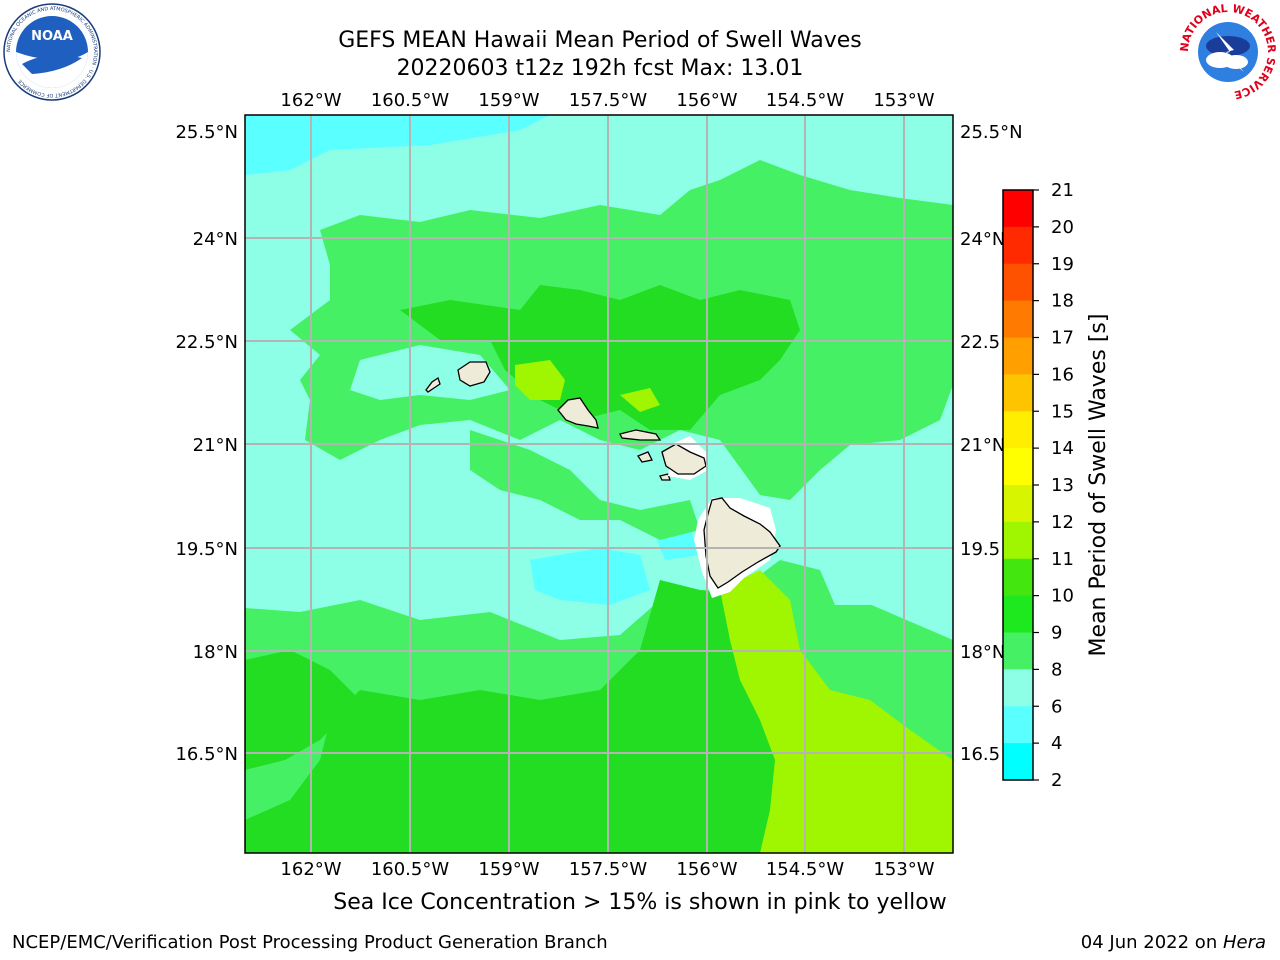 This screenshot has height=960, width=1280. What do you see at coordinates (1062, 338) in the screenshot?
I see `colorbar-tick-label: 17` at bounding box center [1062, 338].